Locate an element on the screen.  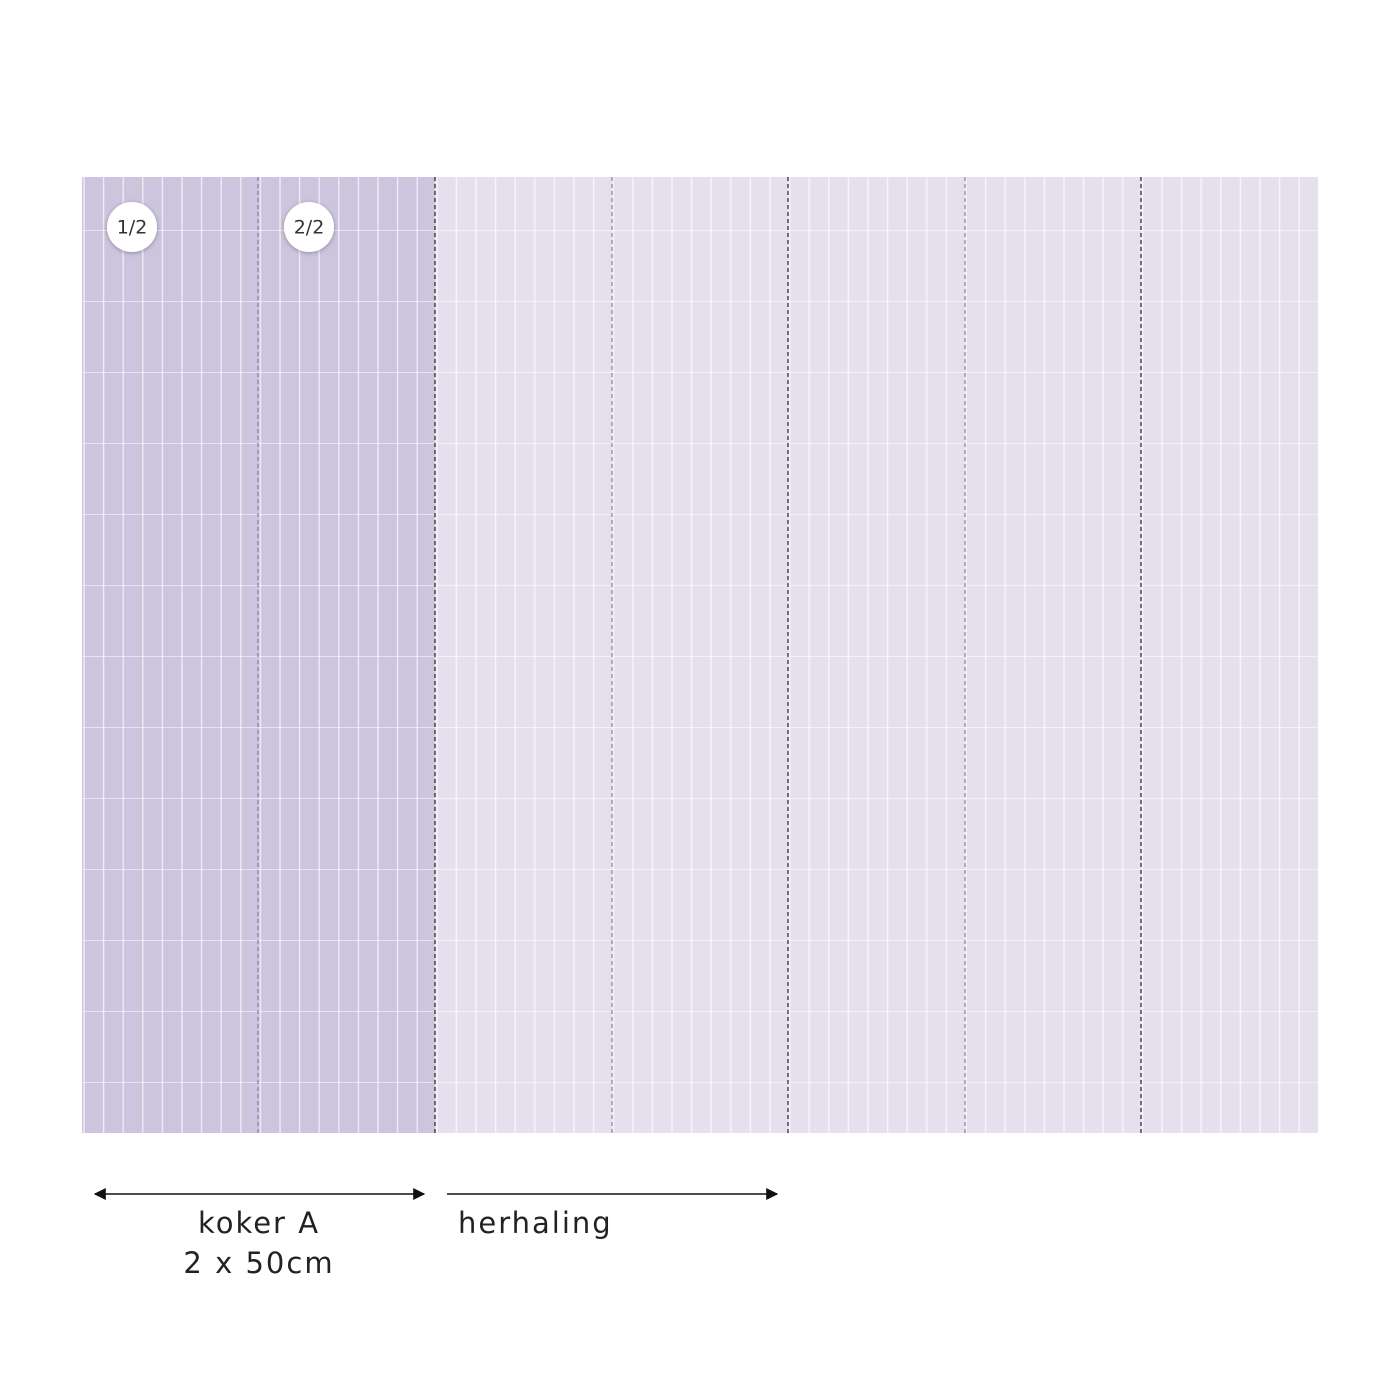
roll-label: koker A is located at coordinates (259, 1223).